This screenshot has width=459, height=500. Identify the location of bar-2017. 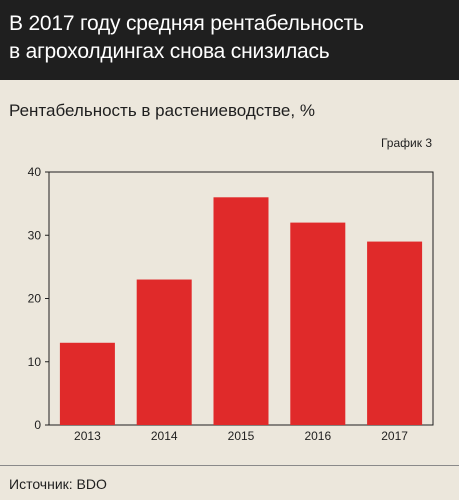
(395, 333).